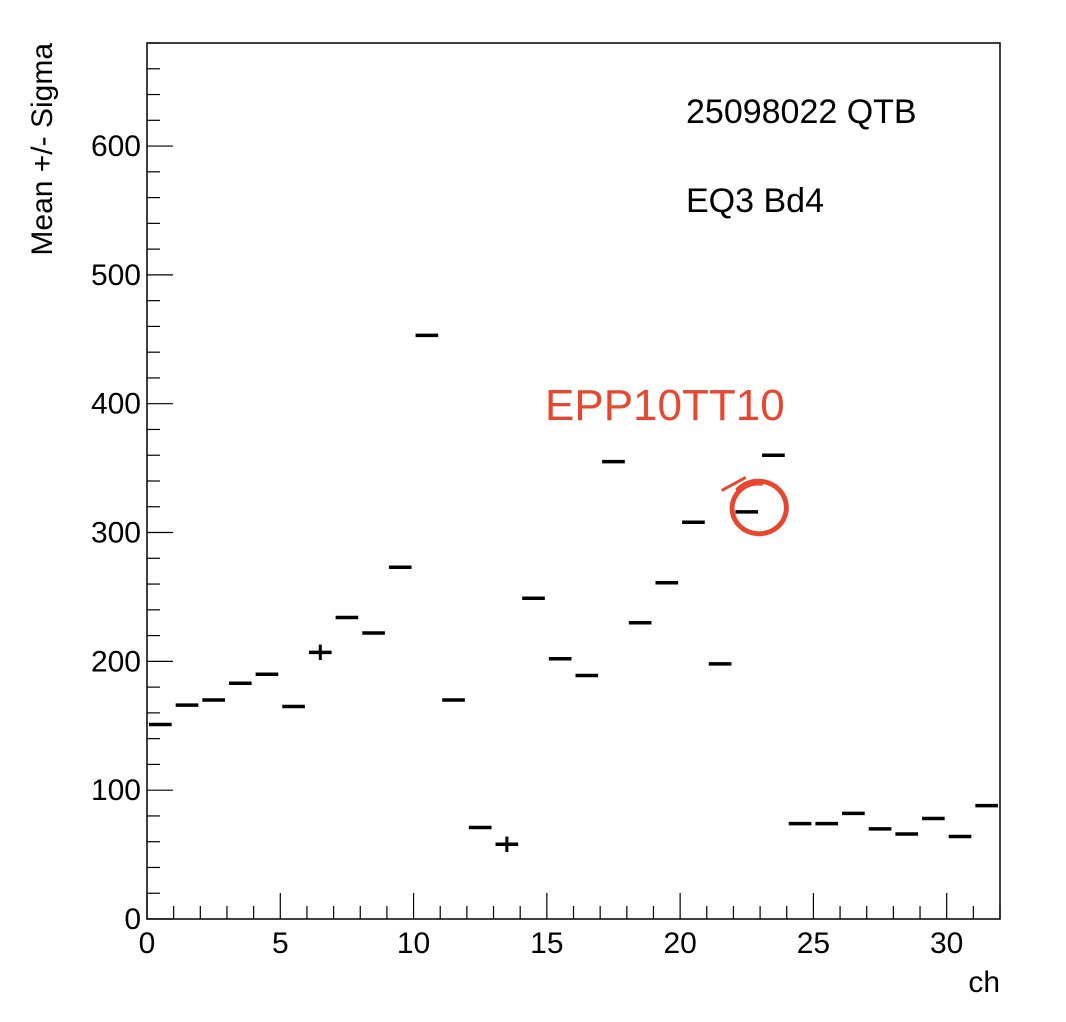  Describe the element at coordinates (755, 201) in the screenshot. I see `annotation-board: EQ3 Bd4` at that location.